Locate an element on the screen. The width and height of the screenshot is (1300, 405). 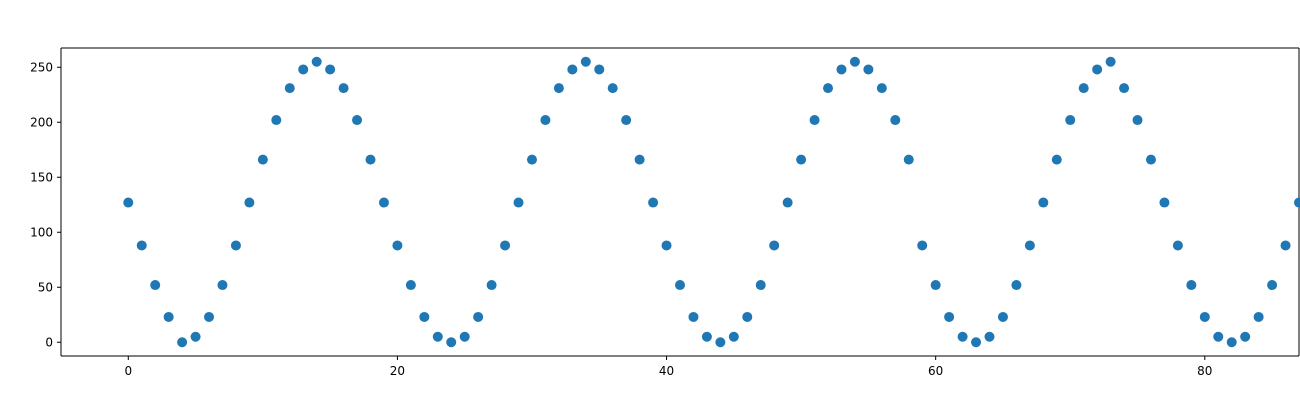
y-tick-label: 250 is located at coordinates (41, 67).